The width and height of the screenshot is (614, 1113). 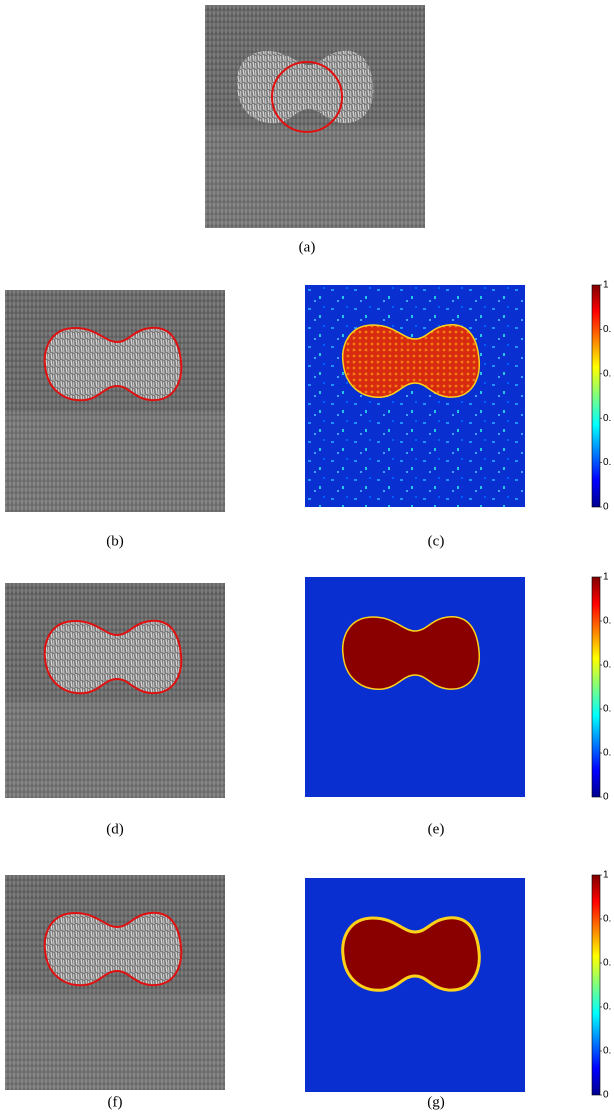 What do you see at coordinates (115, 541) in the screenshot?
I see `panel-label: (b)` at bounding box center [115, 541].